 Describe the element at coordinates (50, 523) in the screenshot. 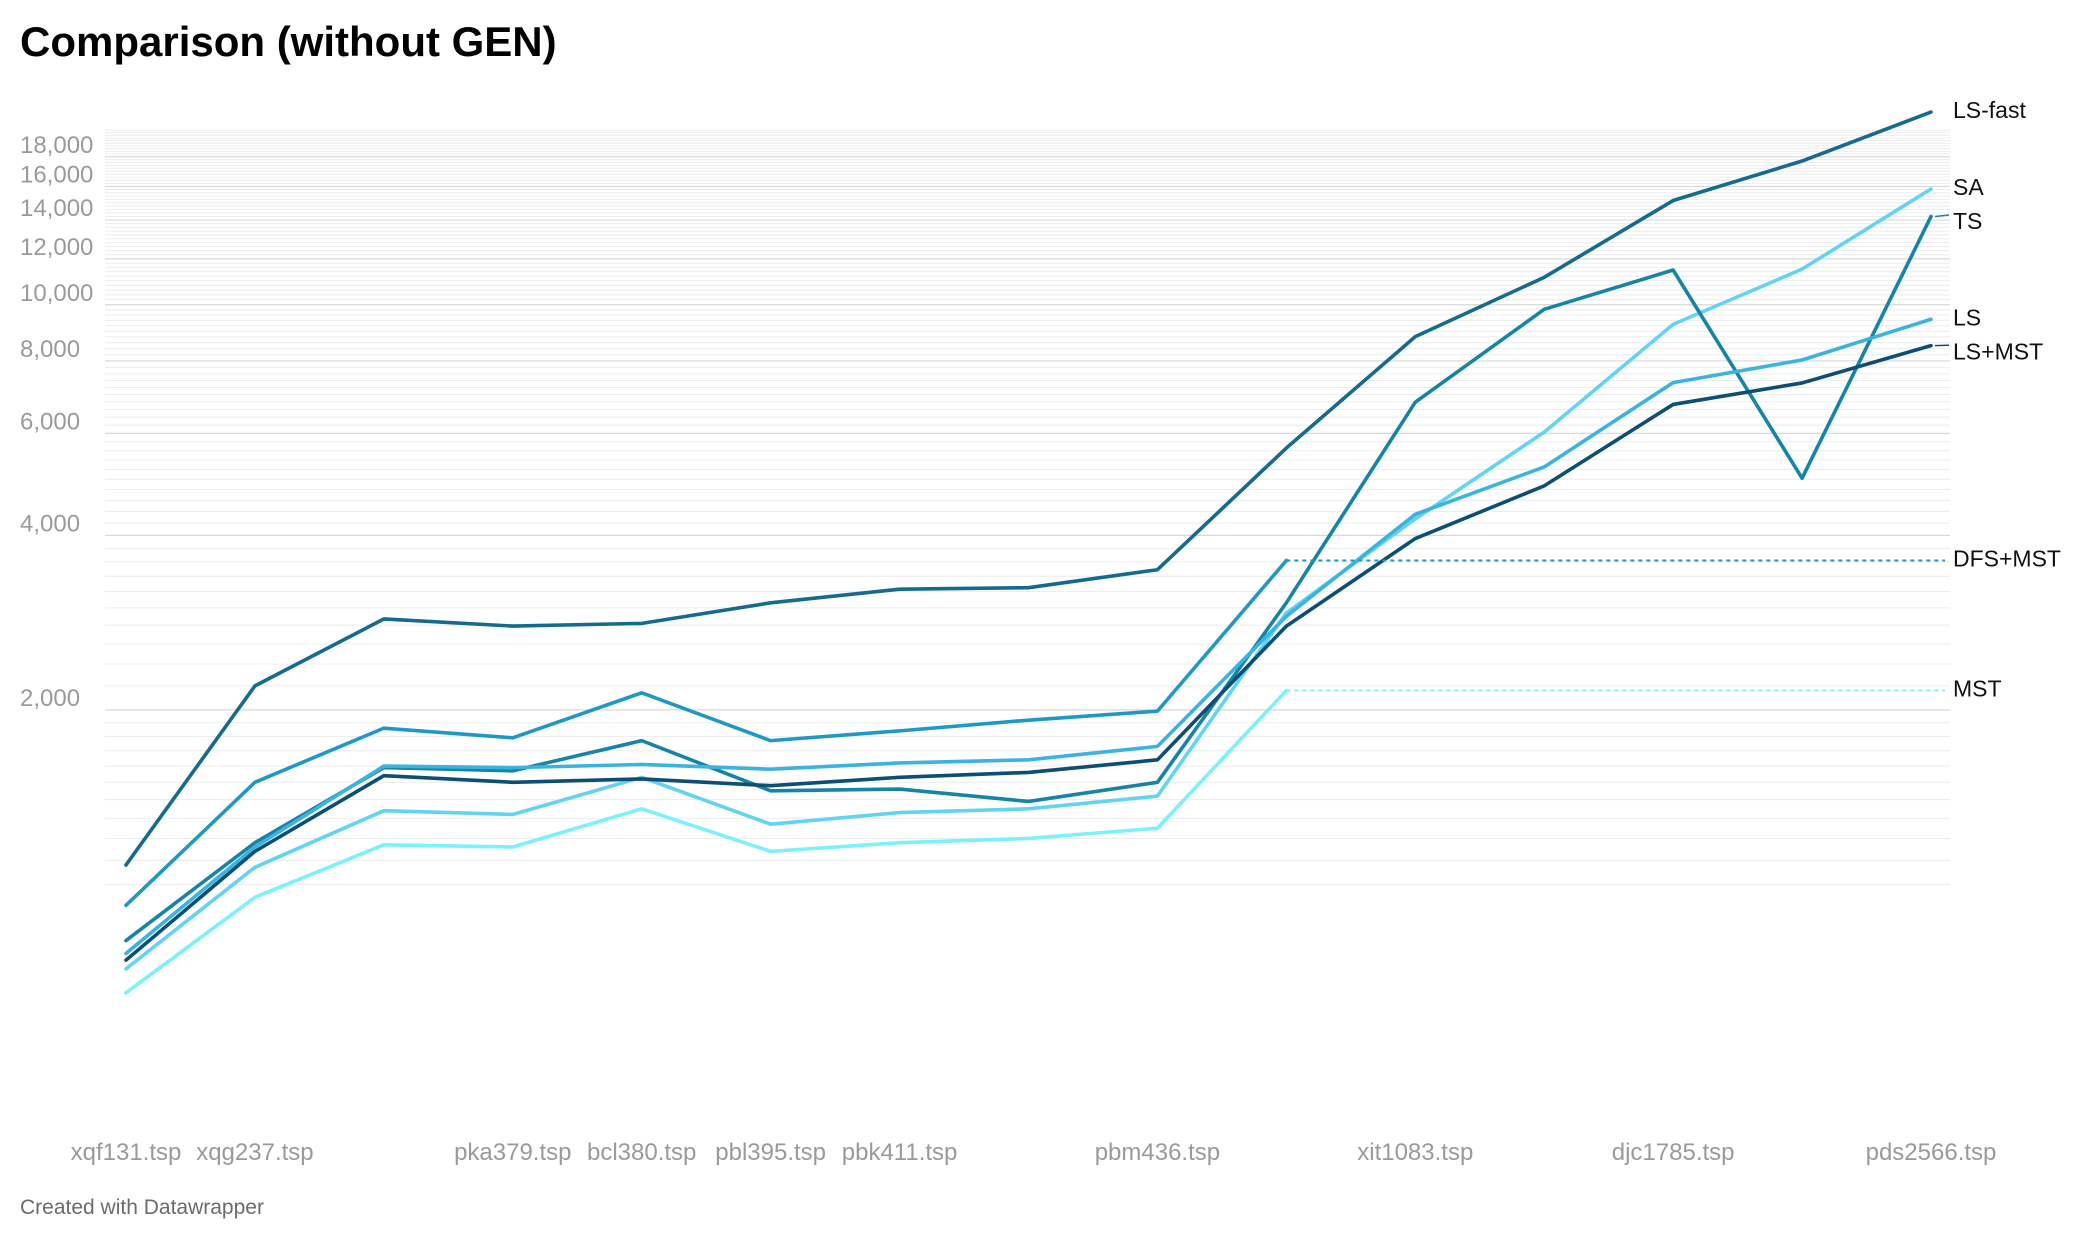

I see `y-tick-label: 4,000` at that location.